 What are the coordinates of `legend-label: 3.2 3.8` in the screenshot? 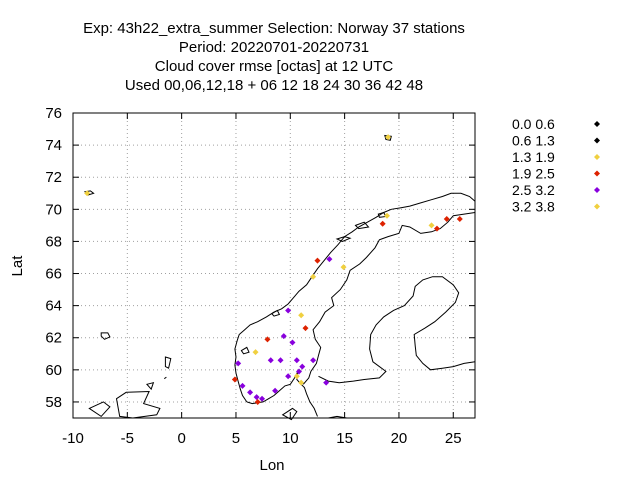 It's located at (533, 207).